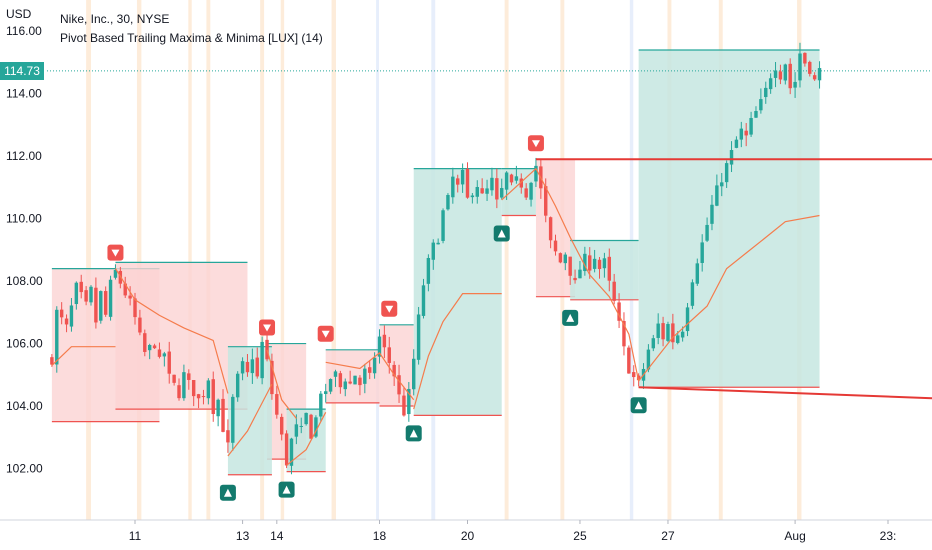 Image resolution: width=932 pixels, height=550 pixels. What do you see at coordinates (115, 19) in the screenshot?
I see `symbol-title: Nike, Inc., 30, NYSE` at bounding box center [115, 19].